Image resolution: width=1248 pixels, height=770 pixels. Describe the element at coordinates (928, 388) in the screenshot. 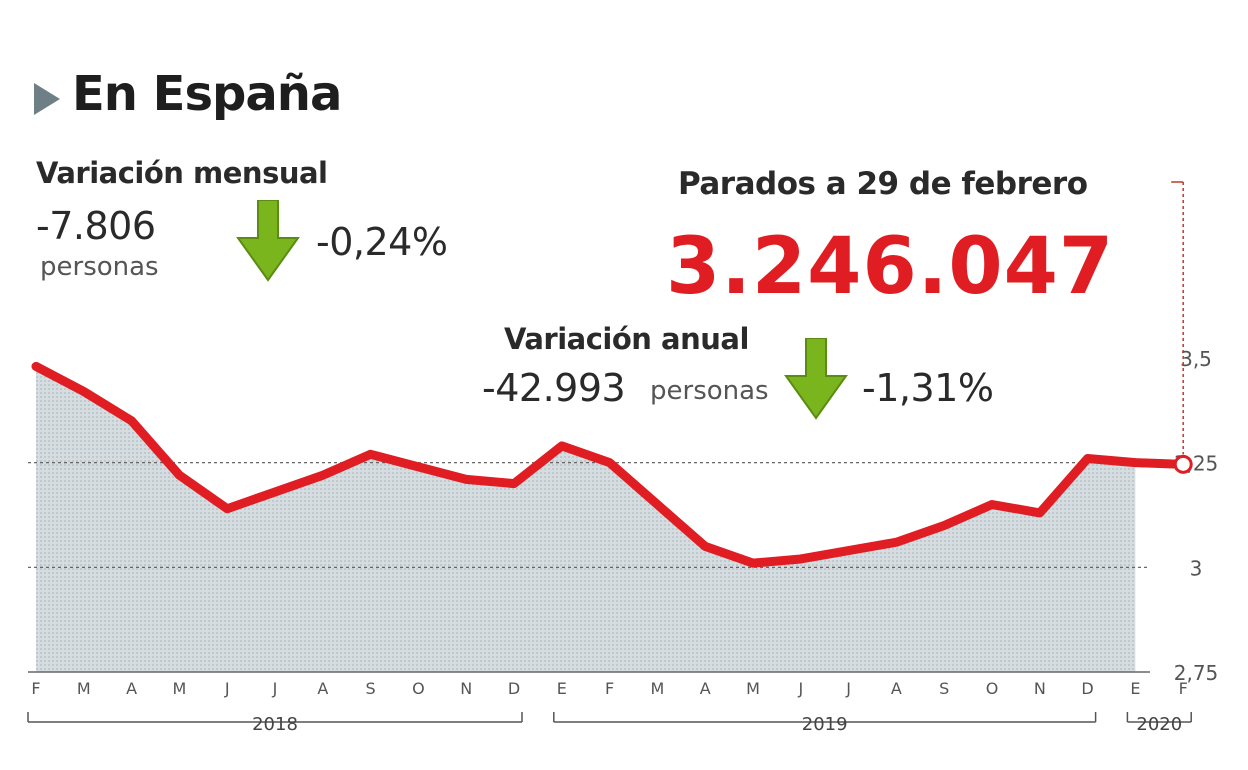

I see `annual-pct: -1,31%` at that location.